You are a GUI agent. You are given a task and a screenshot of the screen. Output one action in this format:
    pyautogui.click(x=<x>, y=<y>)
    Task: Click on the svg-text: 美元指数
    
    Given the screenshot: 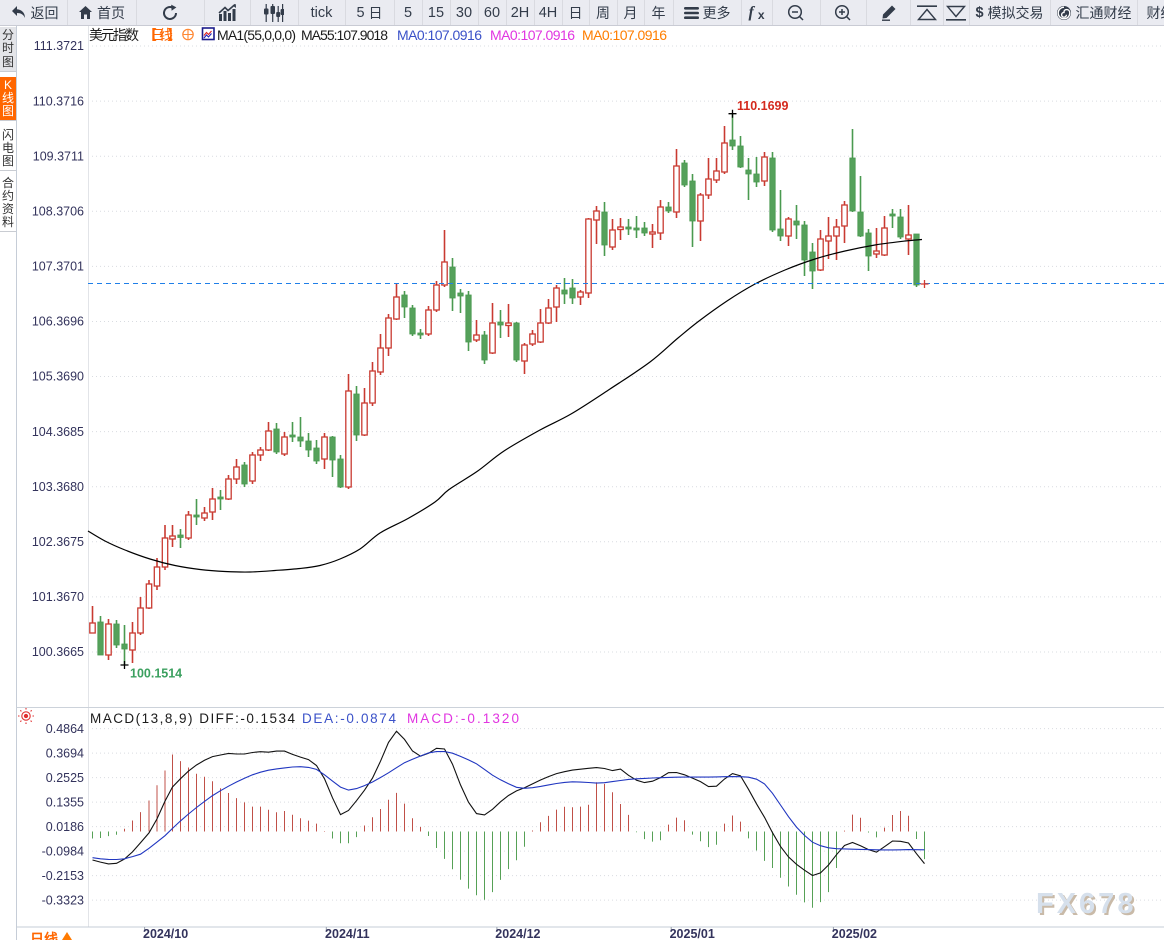 What is the action you would take?
    pyautogui.click(x=114, y=35)
    